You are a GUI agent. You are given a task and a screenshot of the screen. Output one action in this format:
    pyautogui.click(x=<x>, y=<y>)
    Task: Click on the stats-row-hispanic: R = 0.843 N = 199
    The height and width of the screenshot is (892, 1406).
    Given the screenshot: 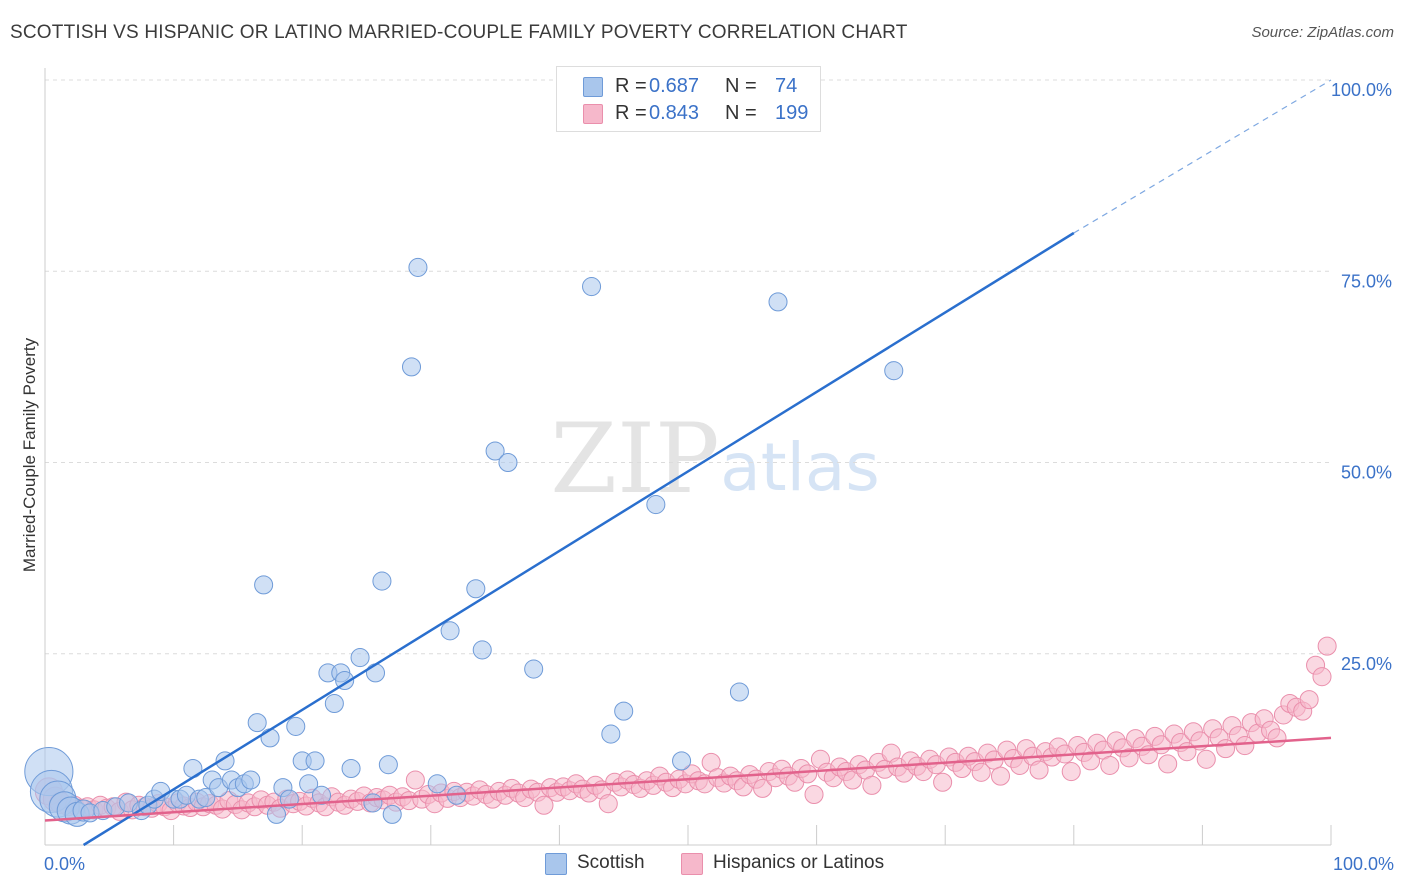 What is the action you would take?
    pyautogui.click(x=688, y=115)
    